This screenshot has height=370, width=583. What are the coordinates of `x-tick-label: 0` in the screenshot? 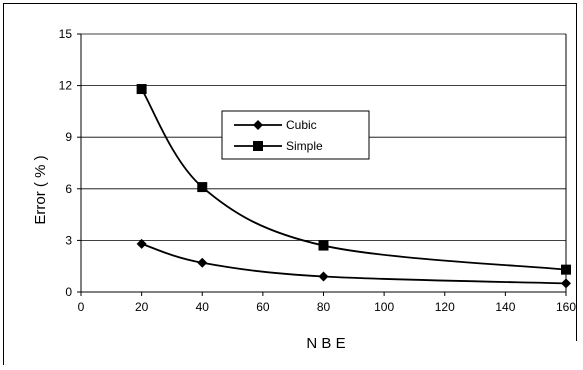 It's located at (81, 307).